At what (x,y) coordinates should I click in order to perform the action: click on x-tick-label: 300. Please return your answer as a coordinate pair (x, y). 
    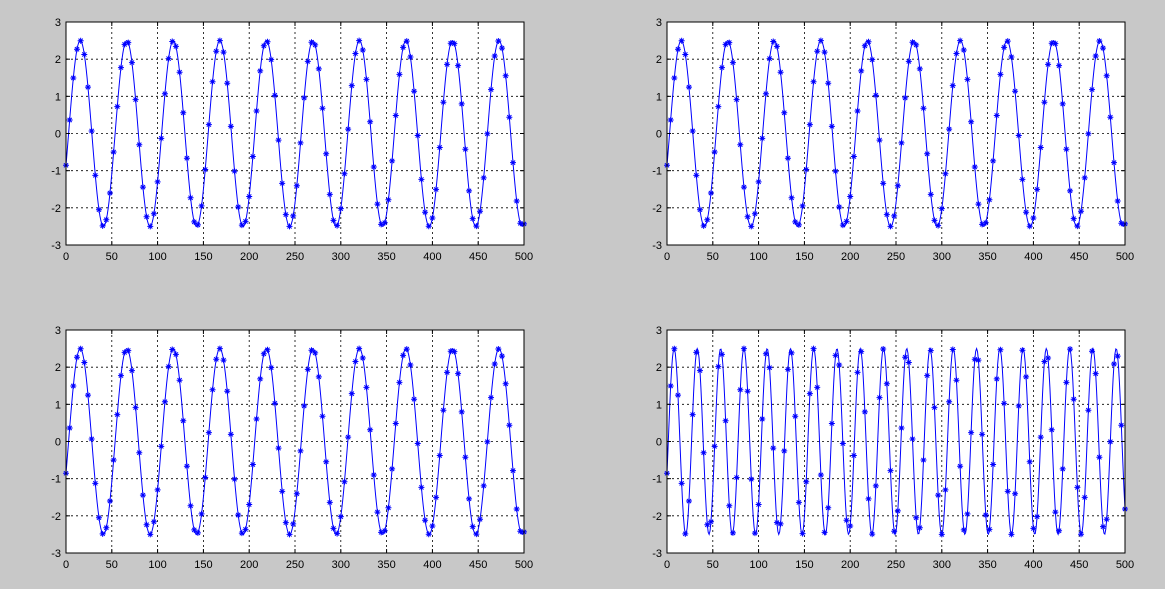
    Looking at the image, I should click on (942, 257).